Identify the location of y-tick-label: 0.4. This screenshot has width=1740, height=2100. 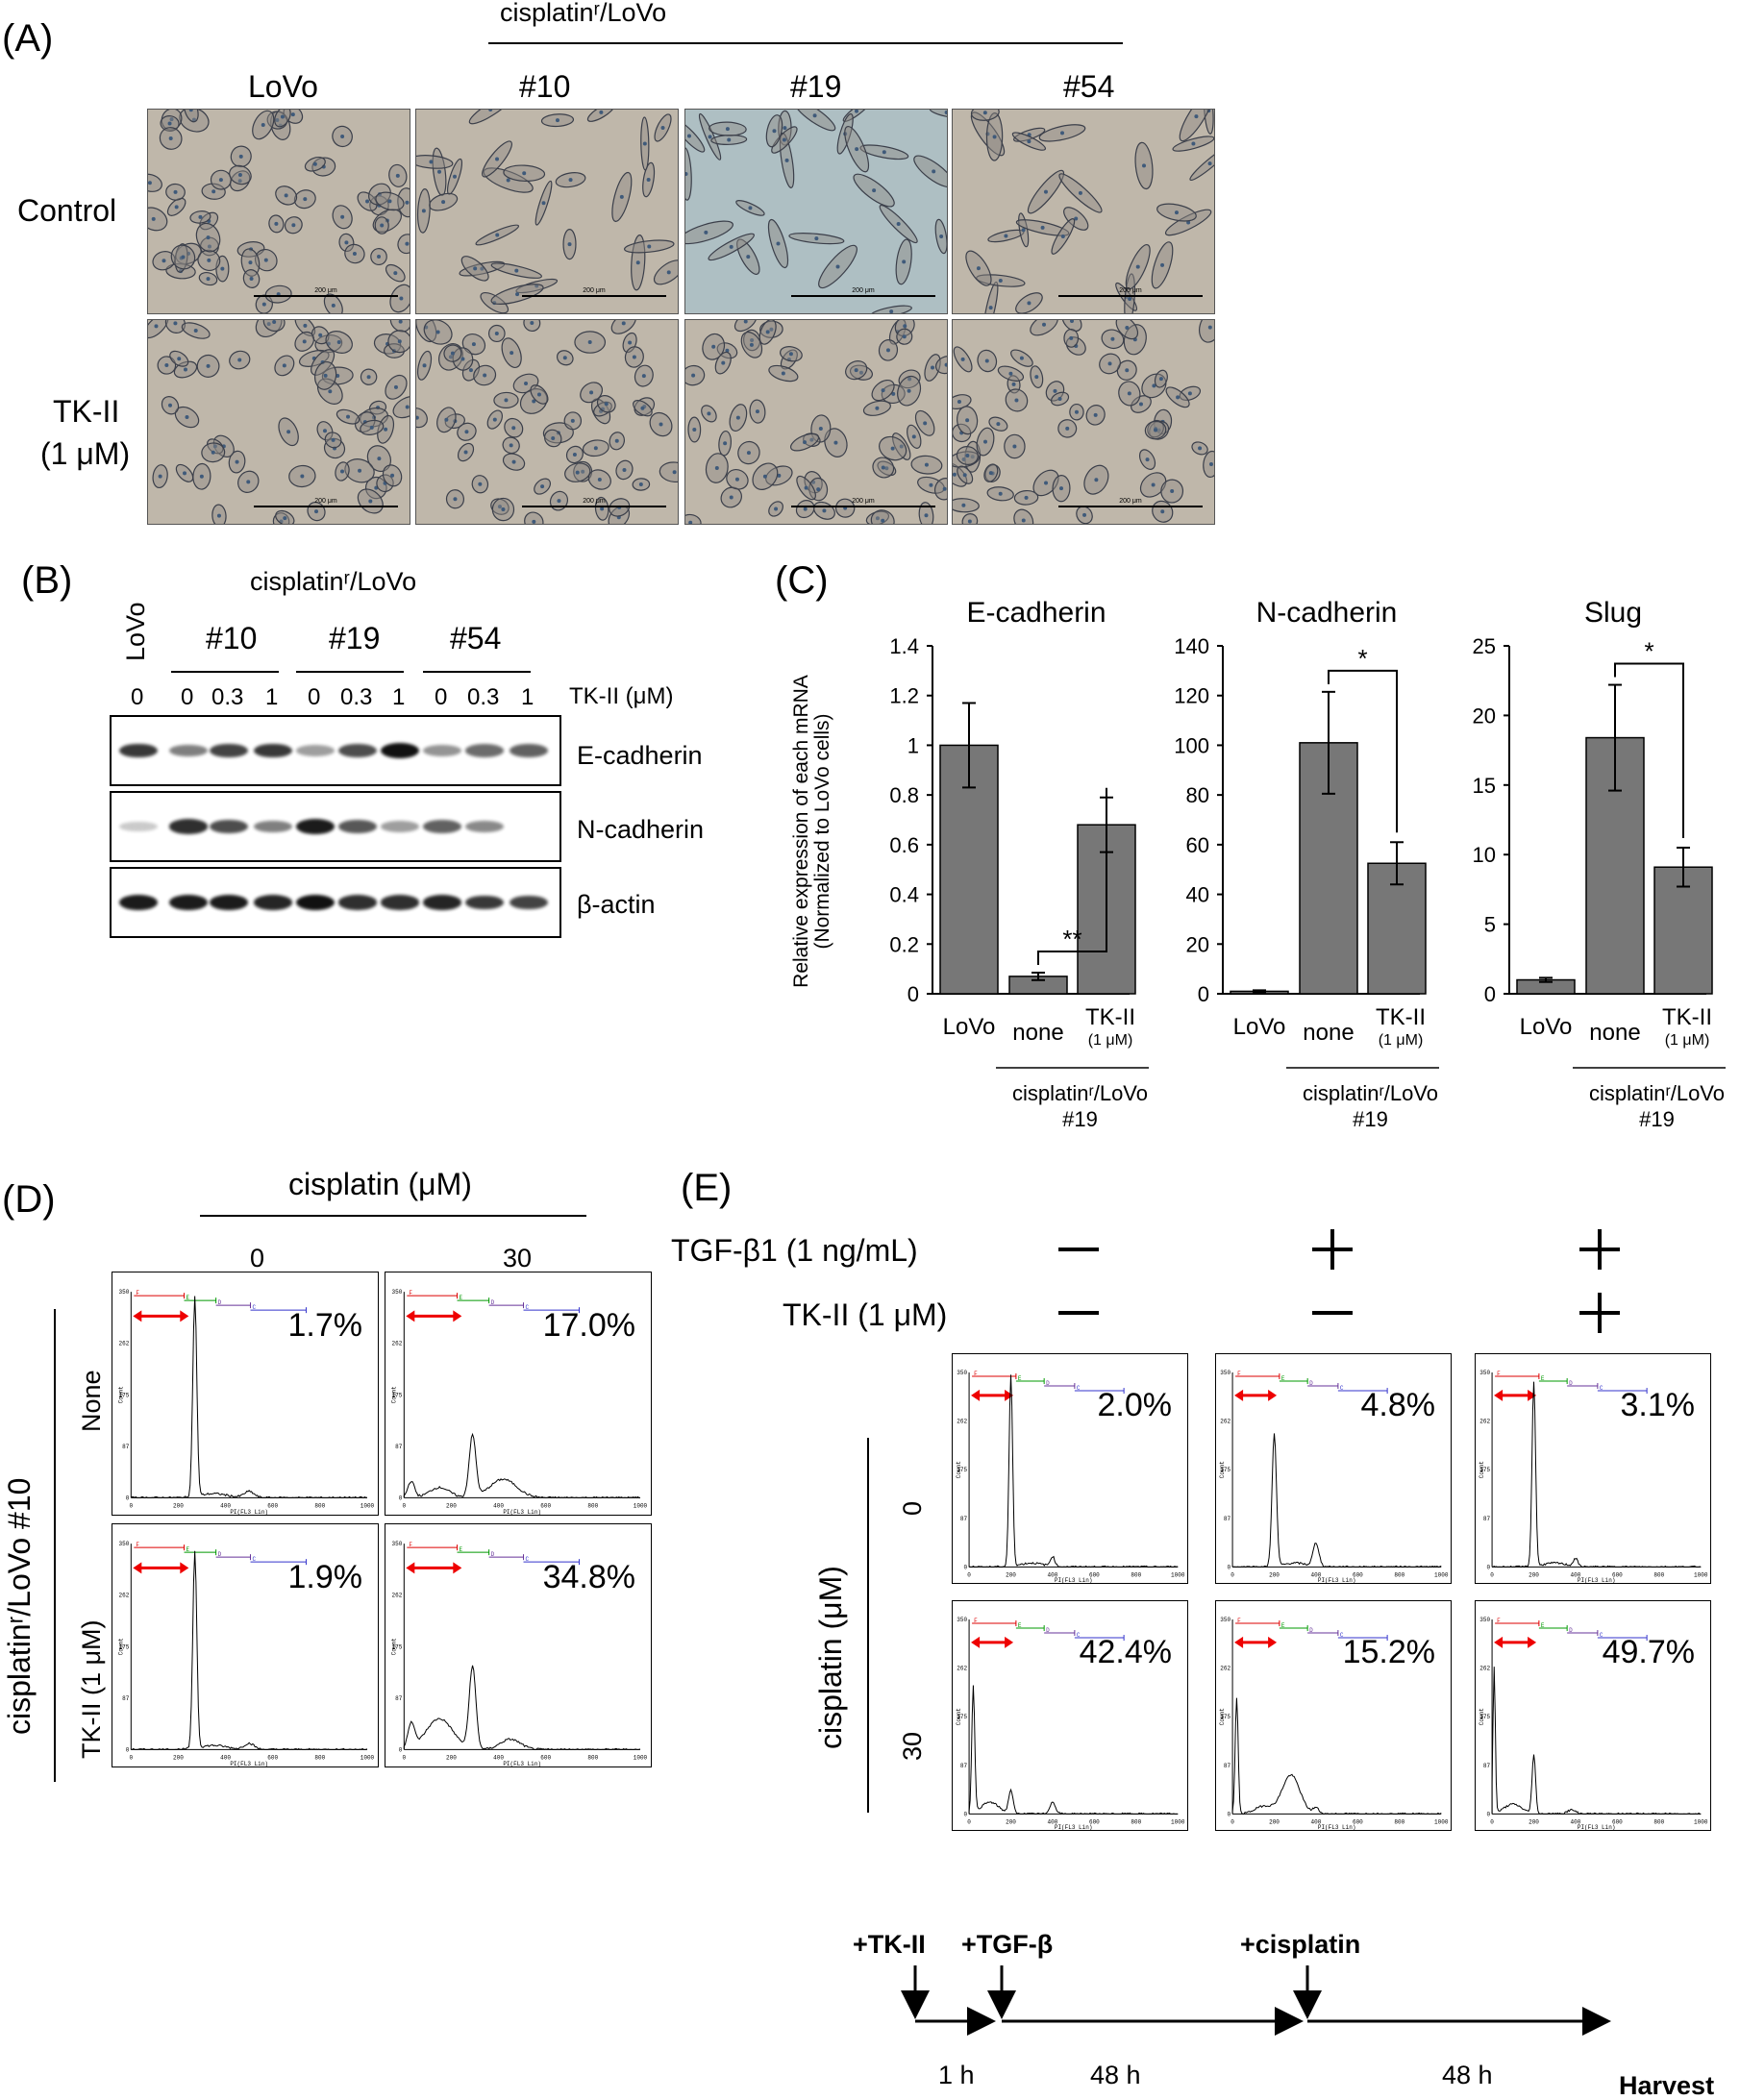
(904, 895).